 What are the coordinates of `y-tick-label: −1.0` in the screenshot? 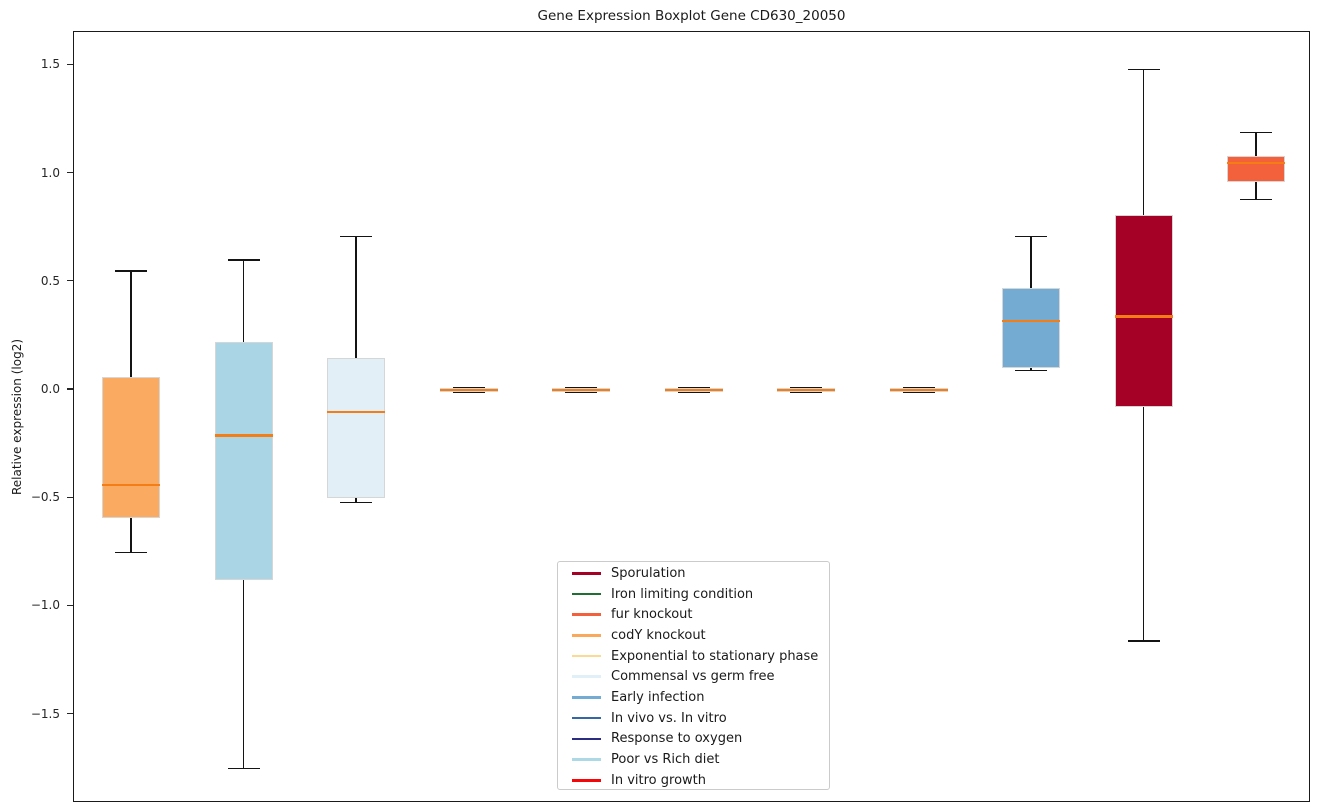 It's located at (45, 605).